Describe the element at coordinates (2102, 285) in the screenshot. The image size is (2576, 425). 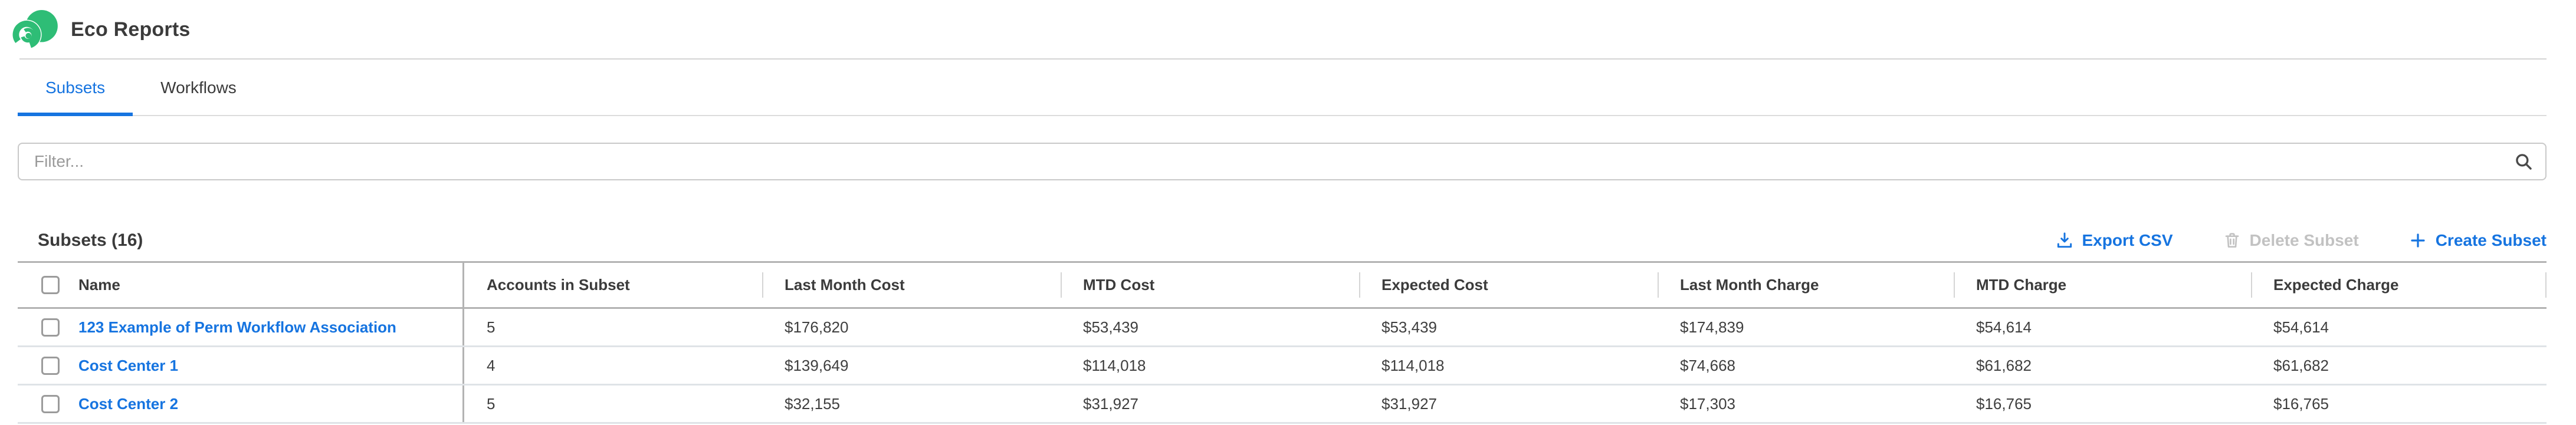
I see `column-header-mtd-charge: MTD Charge` at that location.